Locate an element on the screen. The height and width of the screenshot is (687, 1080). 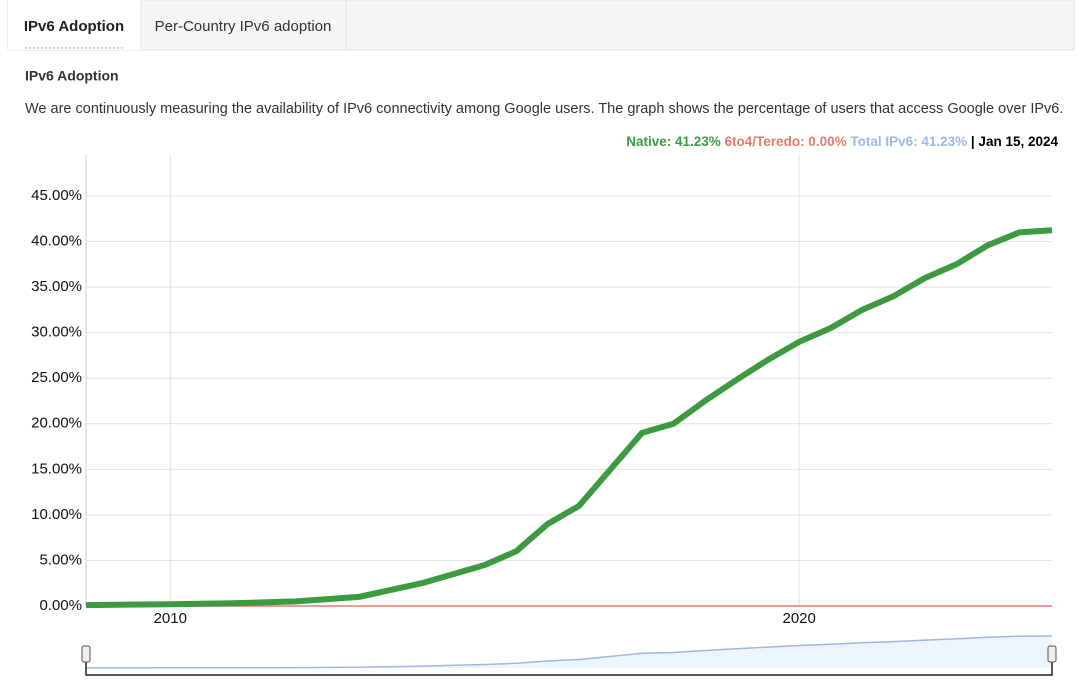
y-tick-label: 20.00% is located at coordinates (56, 423).